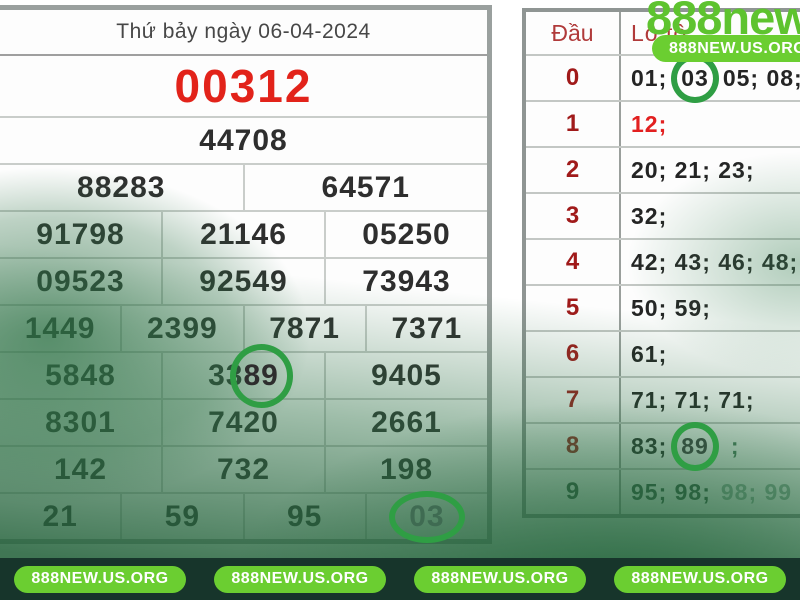  What do you see at coordinates (756, 491) in the screenshot?
I see `lo-text-faded: 98; 99` at bounding box center [756, 491].